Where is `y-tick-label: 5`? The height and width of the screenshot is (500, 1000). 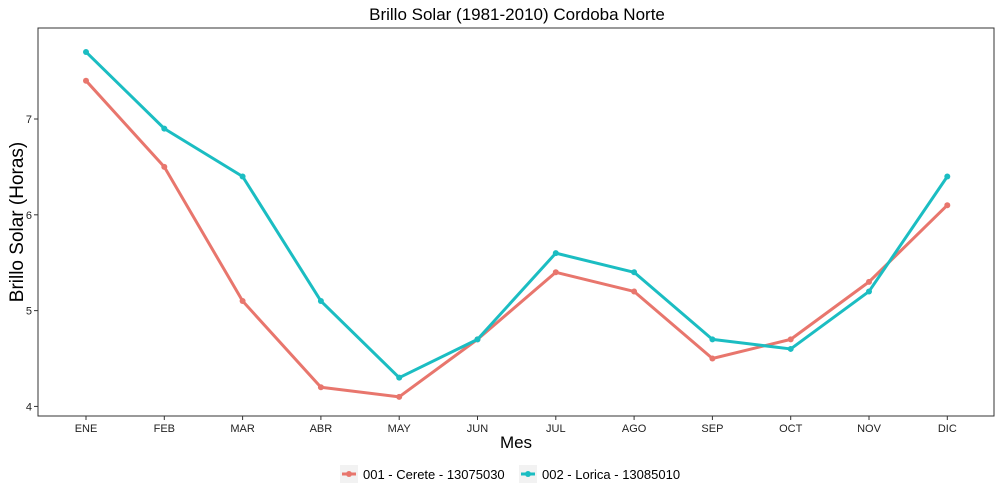 y-tick-label: 5 is located at coordinates (29, 312).